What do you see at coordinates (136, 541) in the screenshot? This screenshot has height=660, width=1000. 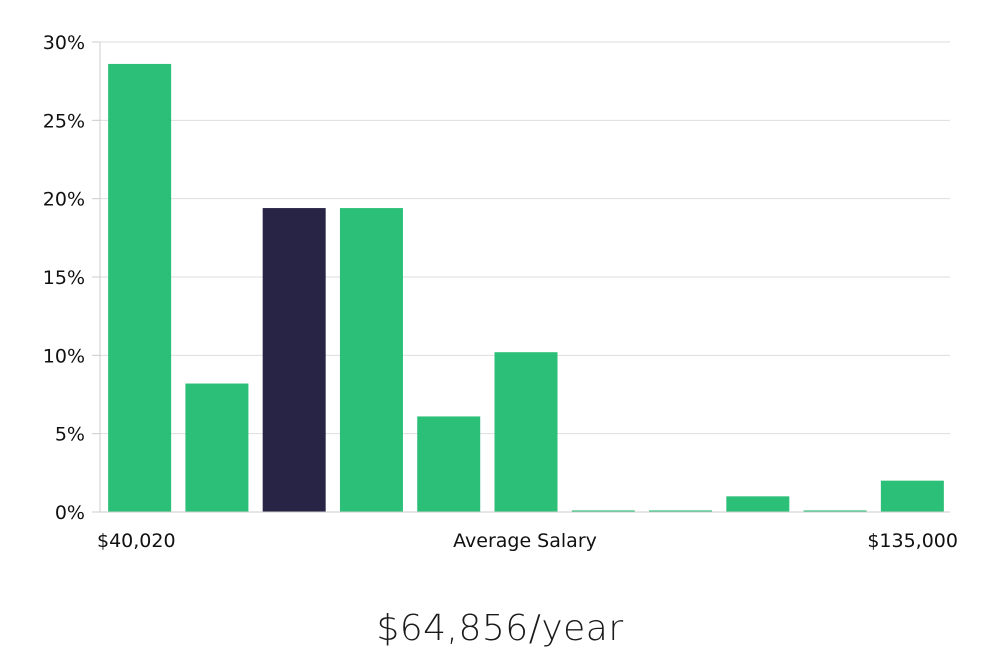 I see `x-axis-start-label: $40,020` at bounding box center [136, 541].